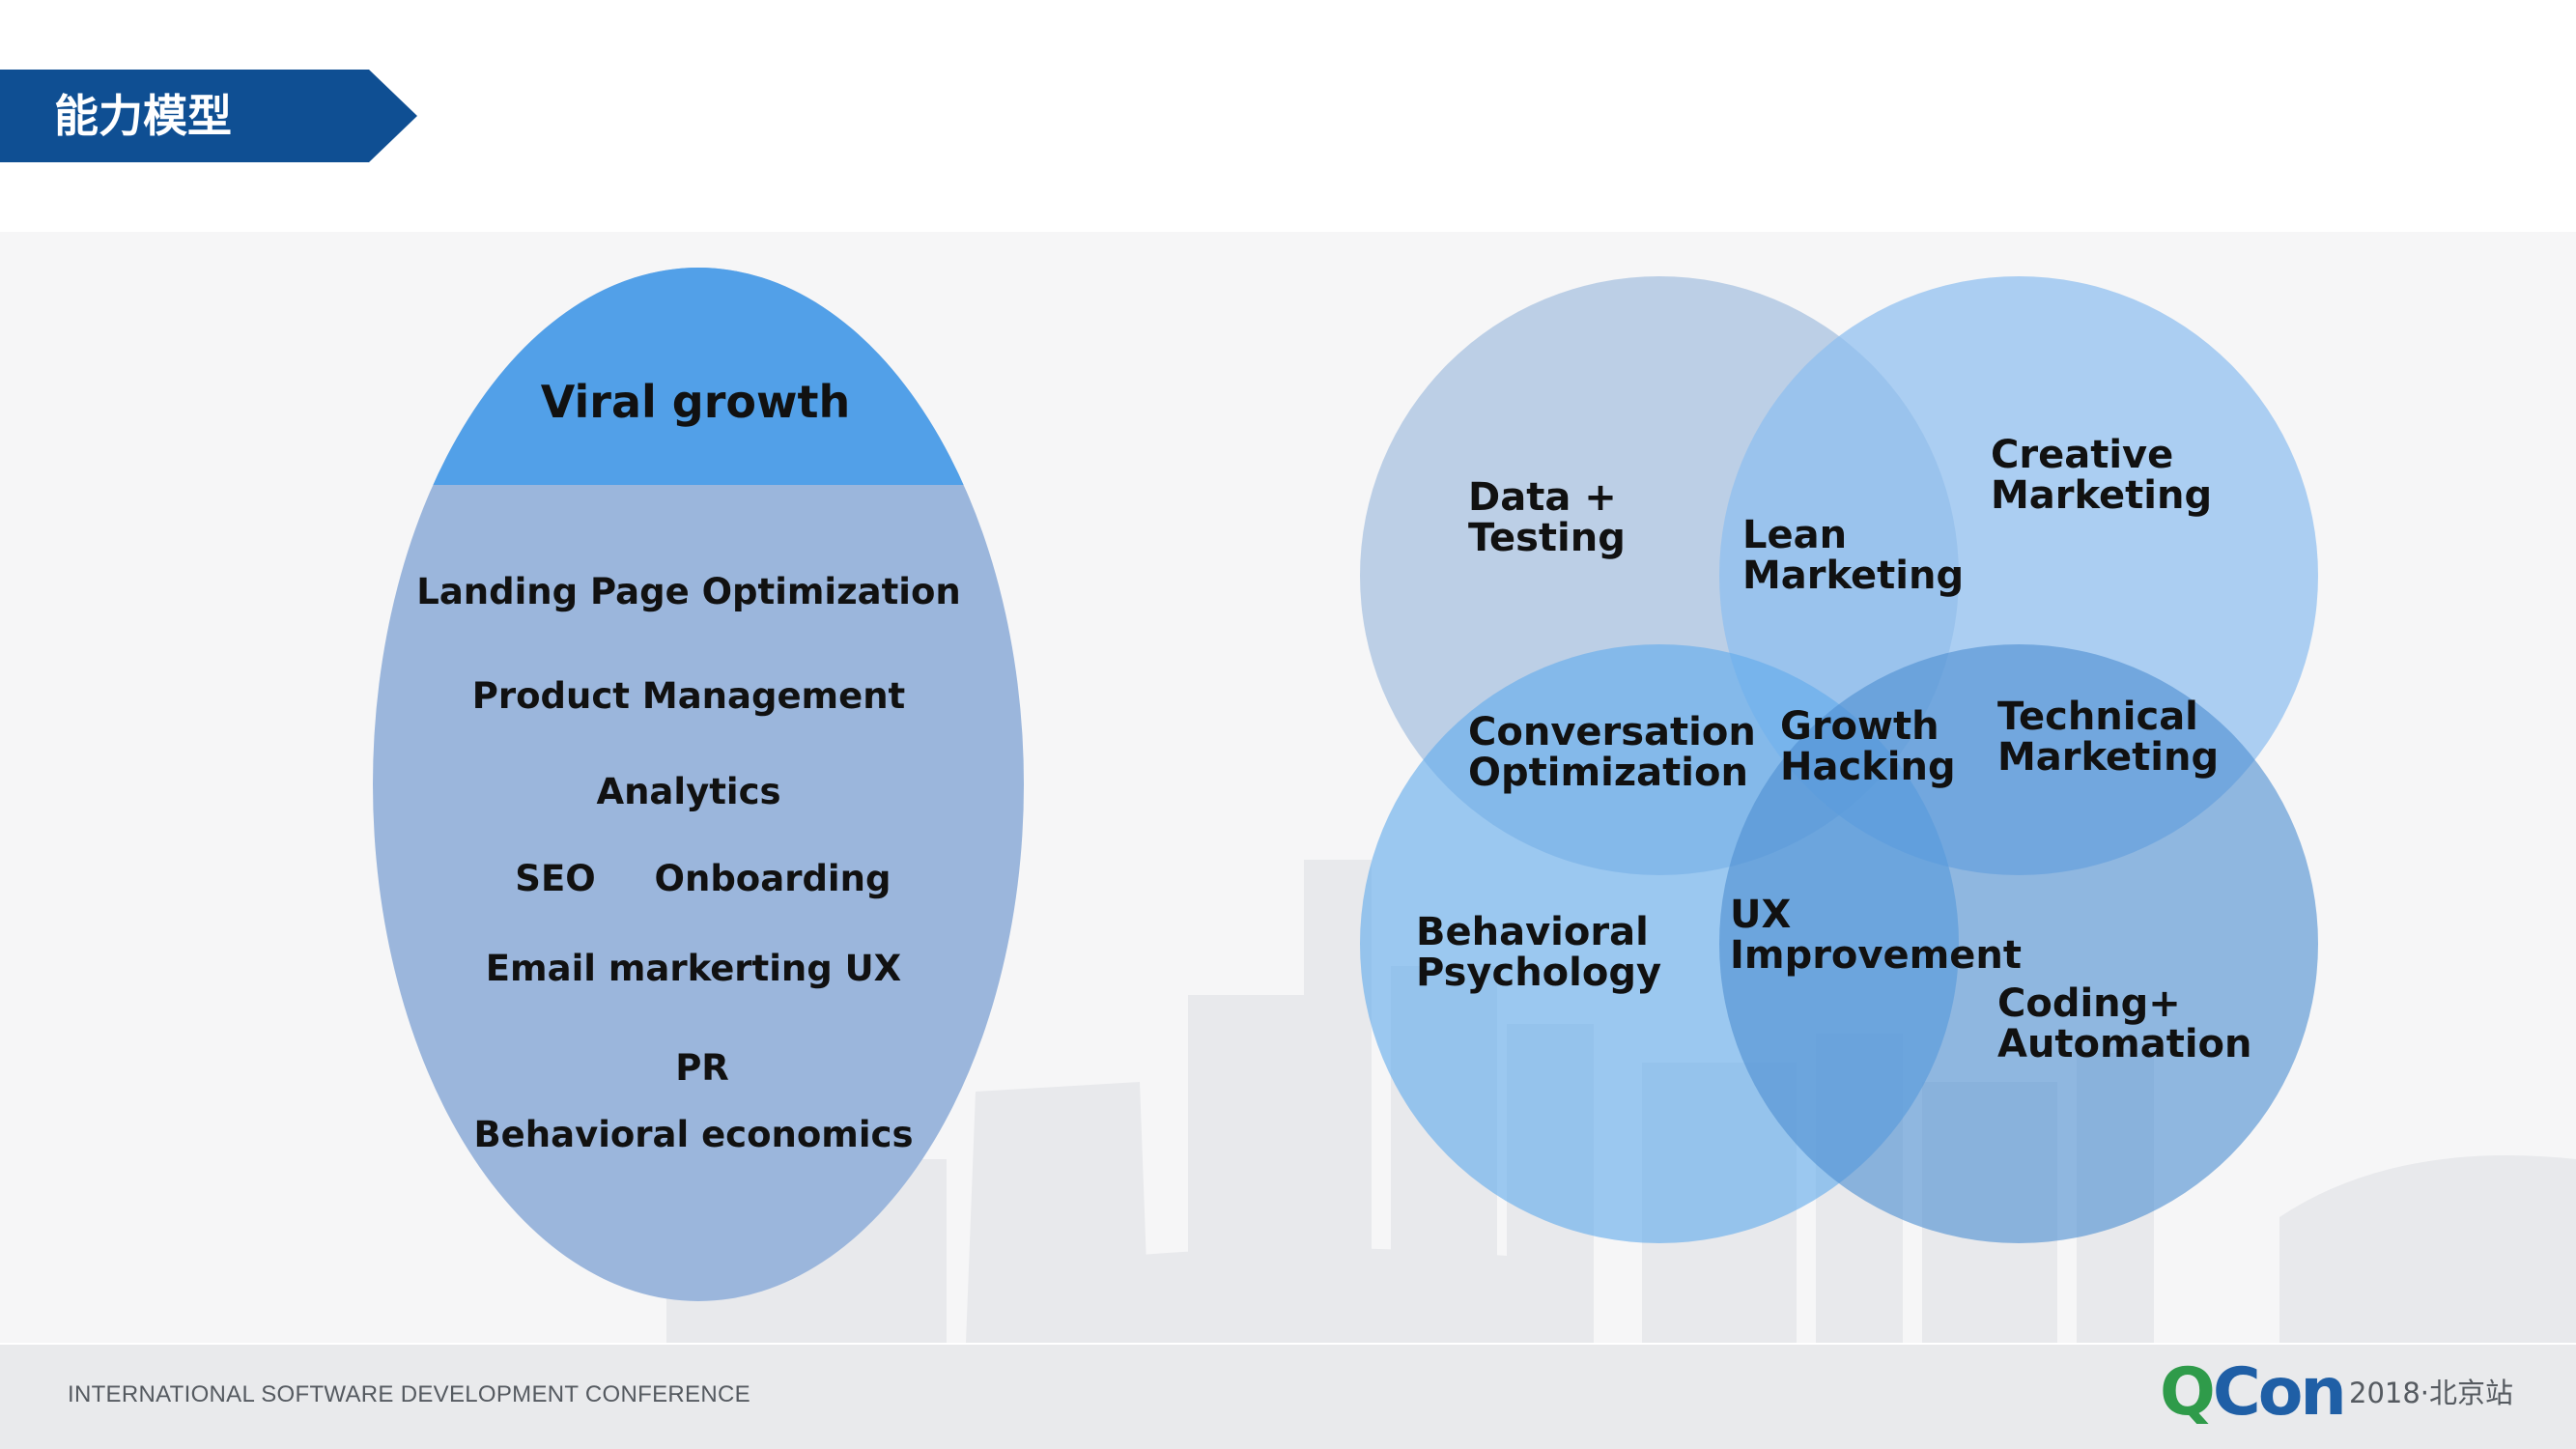  Describe the element at coordinates (1549, 517) in the screenshot. I see `venn-label-data-testing: Data + Testing` at that location.